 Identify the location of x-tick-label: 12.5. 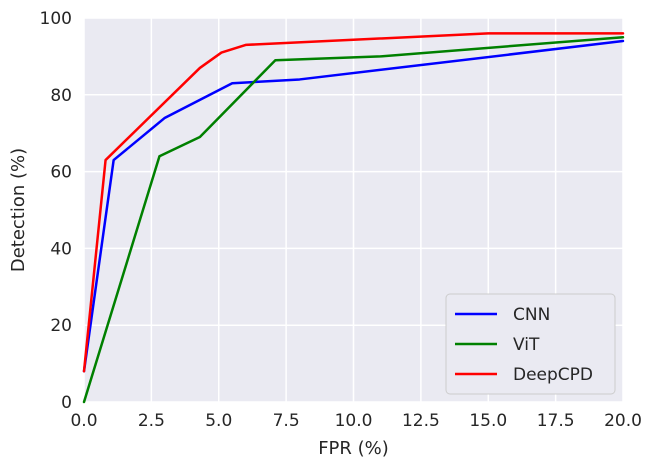
(421, 421).